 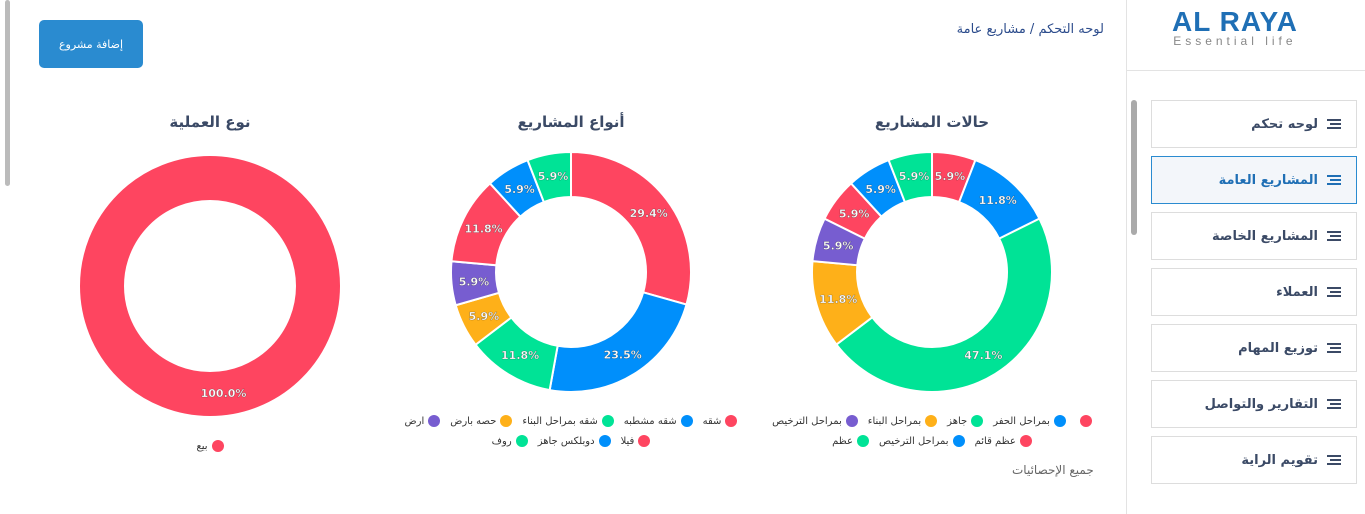 I want to click on legend-item: عظم قائم, so click(x=1003, y=441).